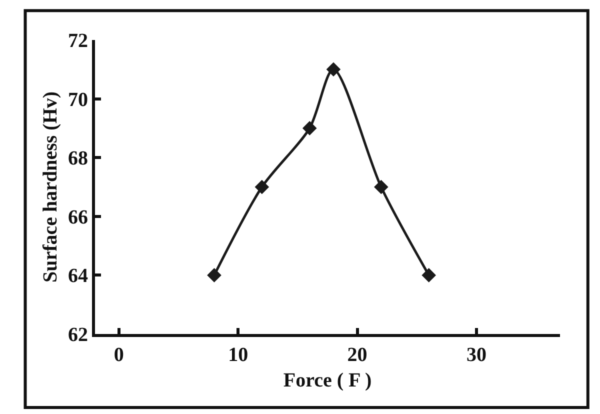 This screenshot has width=600, height=414. What do you see at coordinates (238, 355) in the screenshot?
I see `x-tick-label: 10` at bounding box center [238, 355].